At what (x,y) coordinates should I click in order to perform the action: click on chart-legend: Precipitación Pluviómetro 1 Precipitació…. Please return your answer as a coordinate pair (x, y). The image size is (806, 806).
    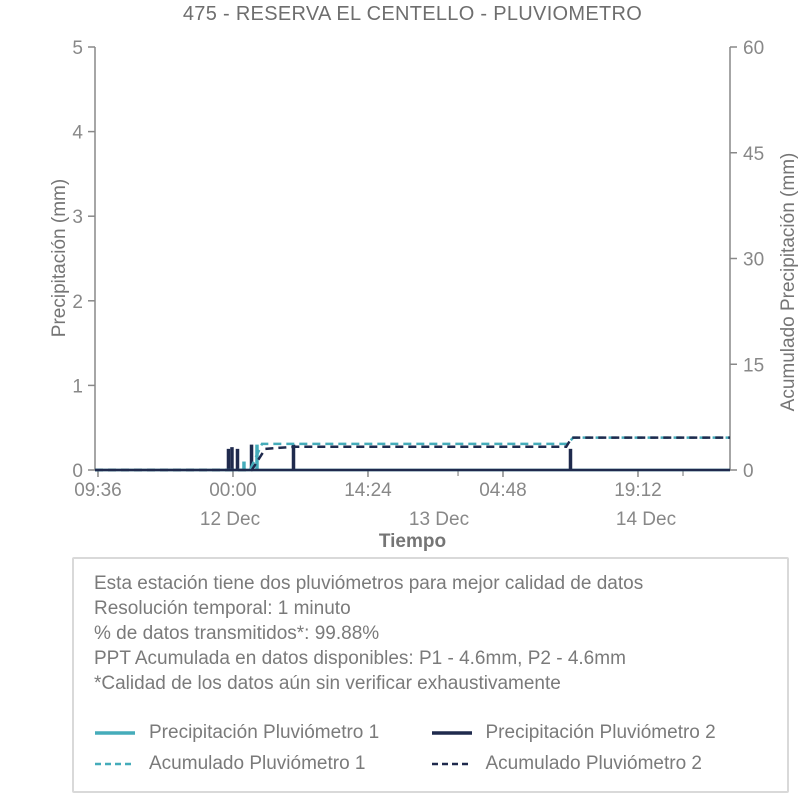
    Looking at the image, I should click on (430, 748).